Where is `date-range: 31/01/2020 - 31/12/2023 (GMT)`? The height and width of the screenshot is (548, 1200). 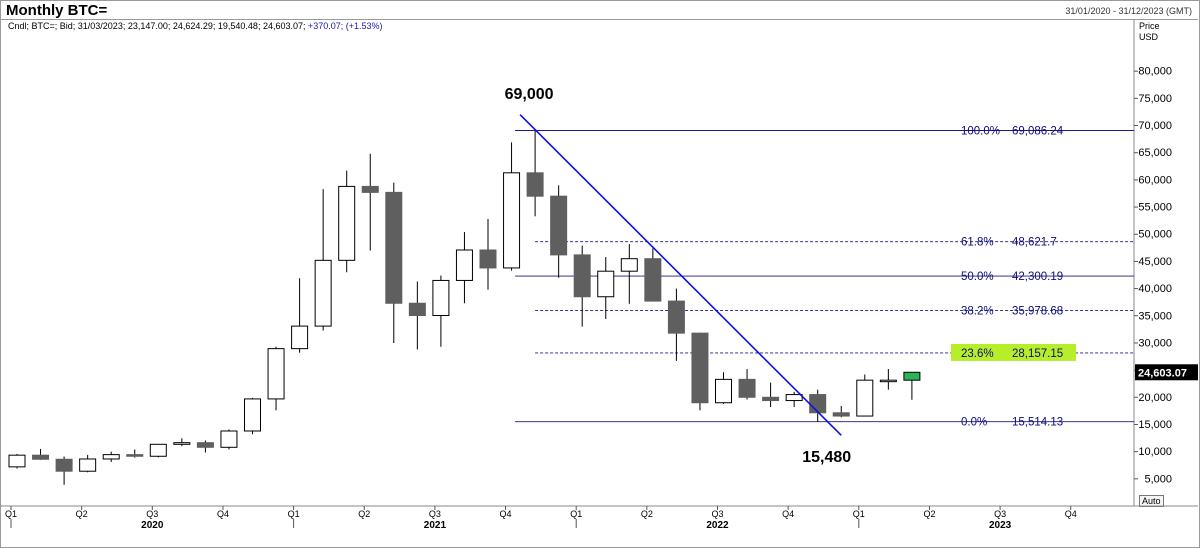
date-range: 31/01/2020 - 31/12/2023 (GMT) is located at coordinates (1128, 11).